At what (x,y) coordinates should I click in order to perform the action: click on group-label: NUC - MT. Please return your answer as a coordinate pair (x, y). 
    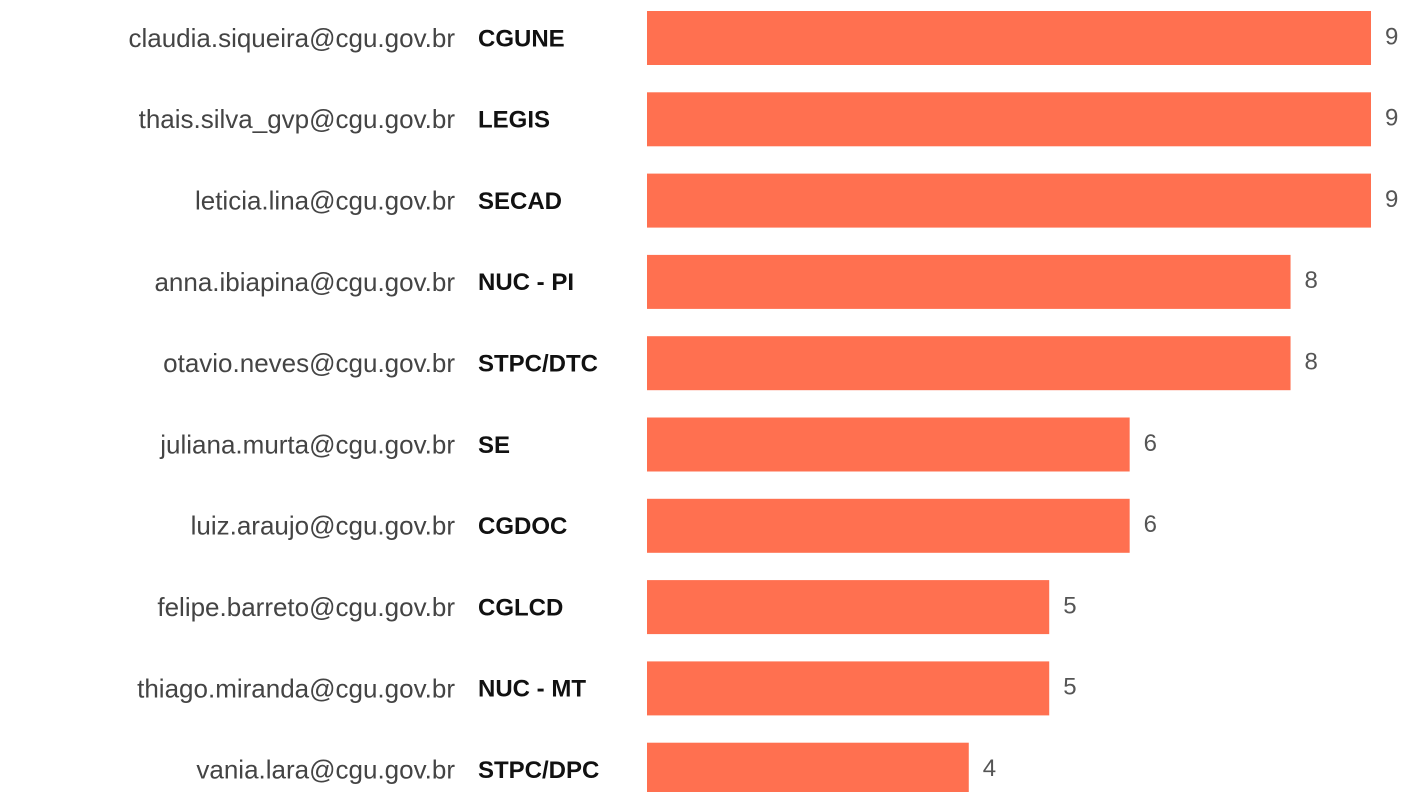
    Looking at the image, I should click on (532, 689).